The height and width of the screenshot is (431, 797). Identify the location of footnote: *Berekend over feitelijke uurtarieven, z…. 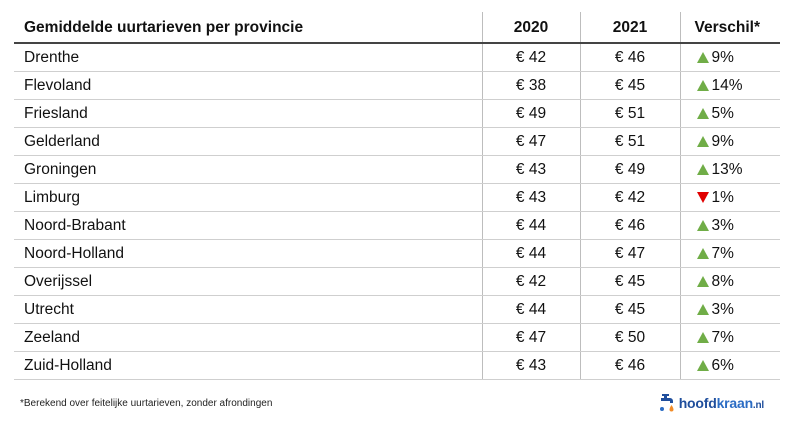
(146, 403).